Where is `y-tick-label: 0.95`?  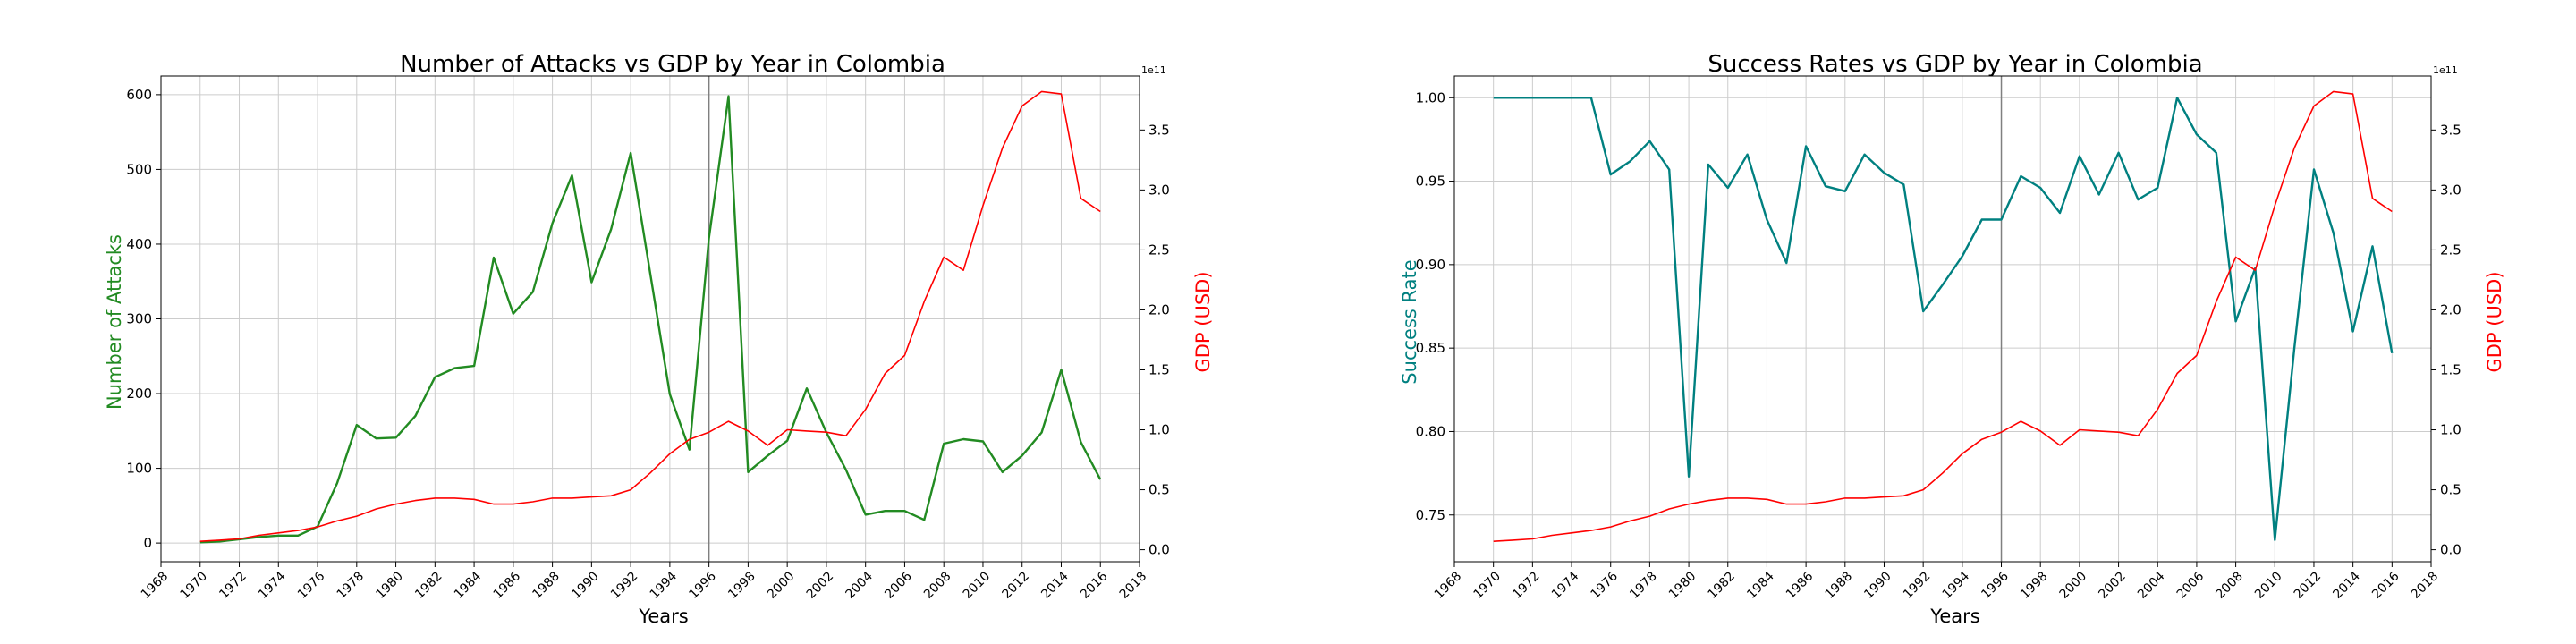
y-tick-label: 0.95 is located at coordinates (1430, 182).